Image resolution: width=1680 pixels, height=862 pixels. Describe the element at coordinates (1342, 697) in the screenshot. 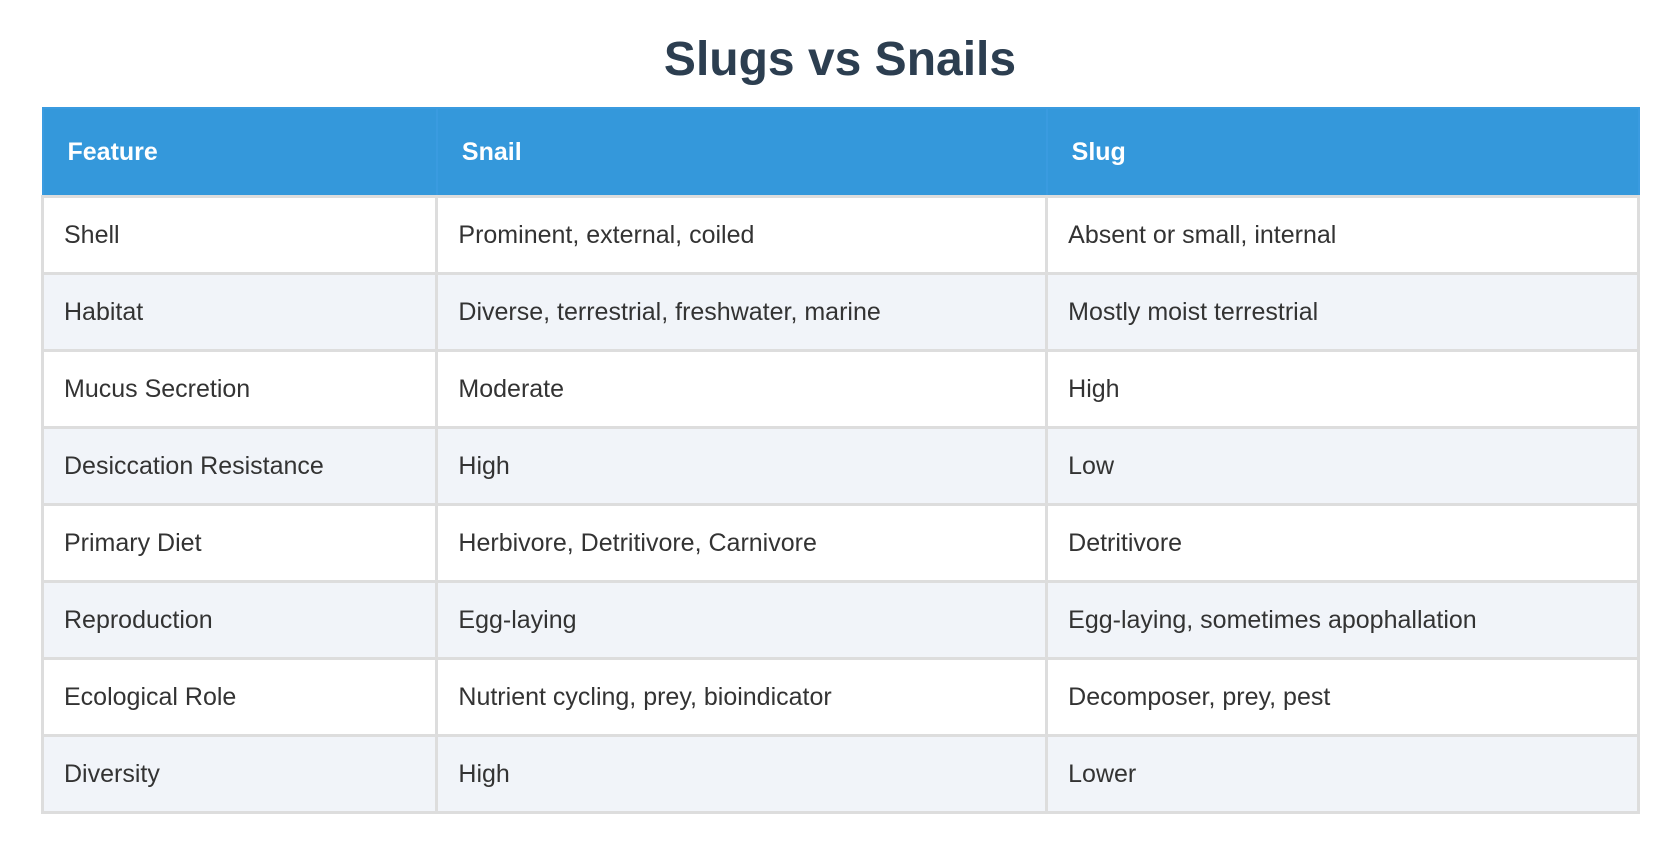

I see `table-cell: Decomposer, prey, pest` at that location.